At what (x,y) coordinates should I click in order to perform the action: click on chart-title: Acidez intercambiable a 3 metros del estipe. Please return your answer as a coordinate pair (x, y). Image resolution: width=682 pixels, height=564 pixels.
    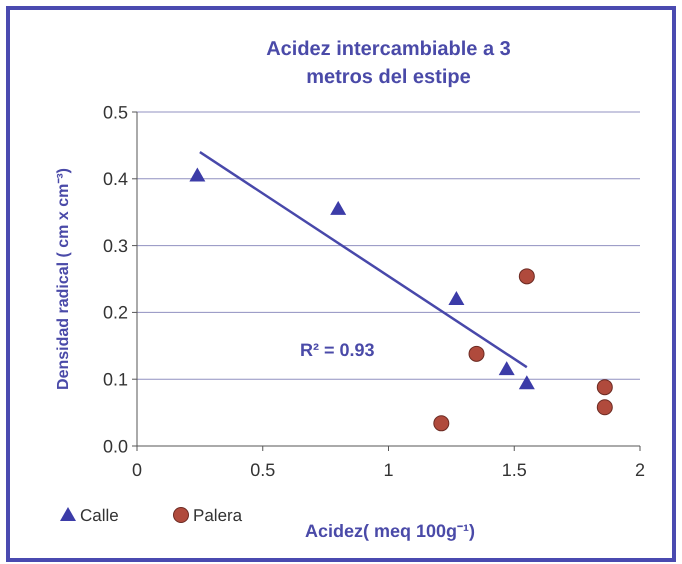
    Looking at the image, I should click on (388, 63).